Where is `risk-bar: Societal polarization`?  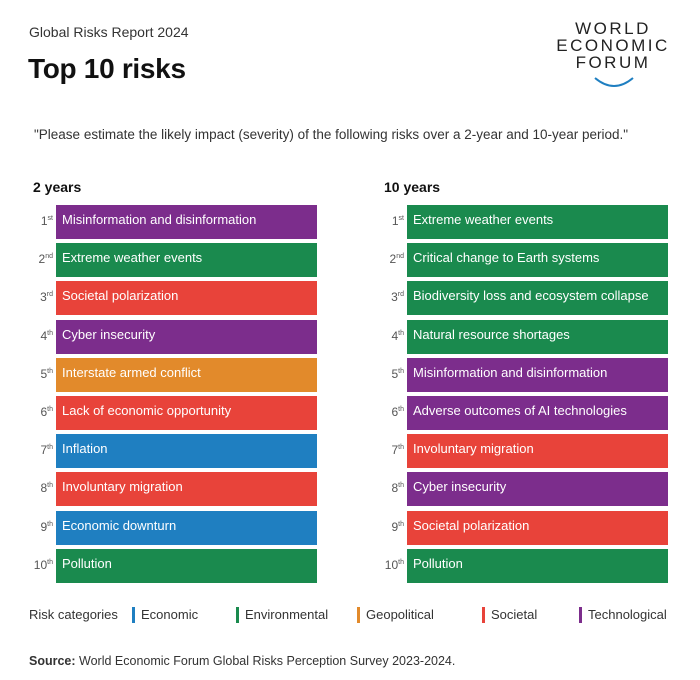 risk-bar: Societal polarization is located at coordinates (186, 298).